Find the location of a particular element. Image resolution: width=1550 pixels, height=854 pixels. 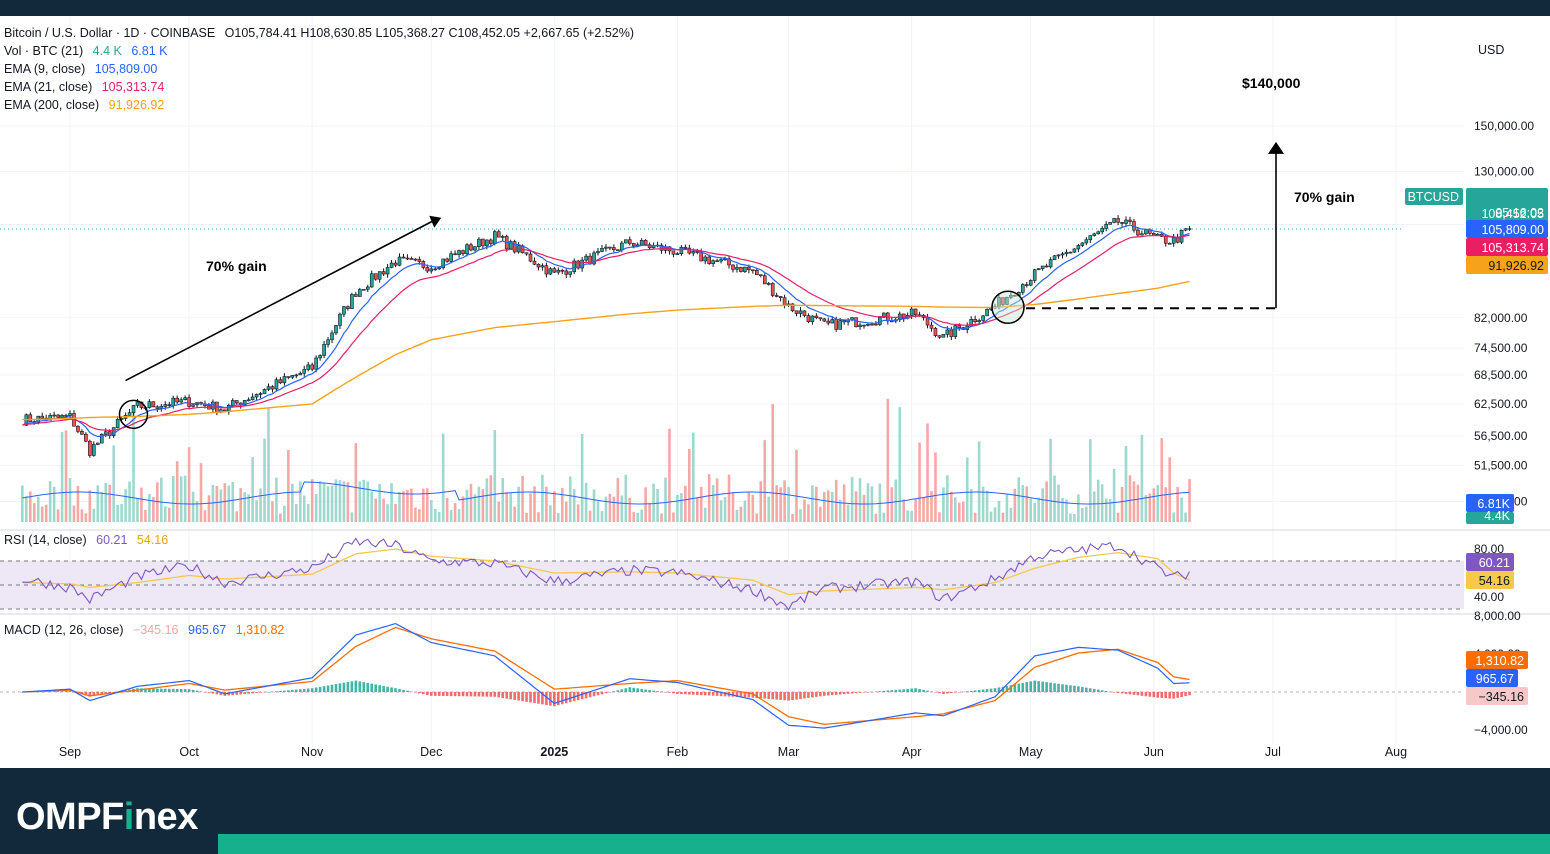

macd-hist-value: −345.16 is located at coordinates (155, 630).